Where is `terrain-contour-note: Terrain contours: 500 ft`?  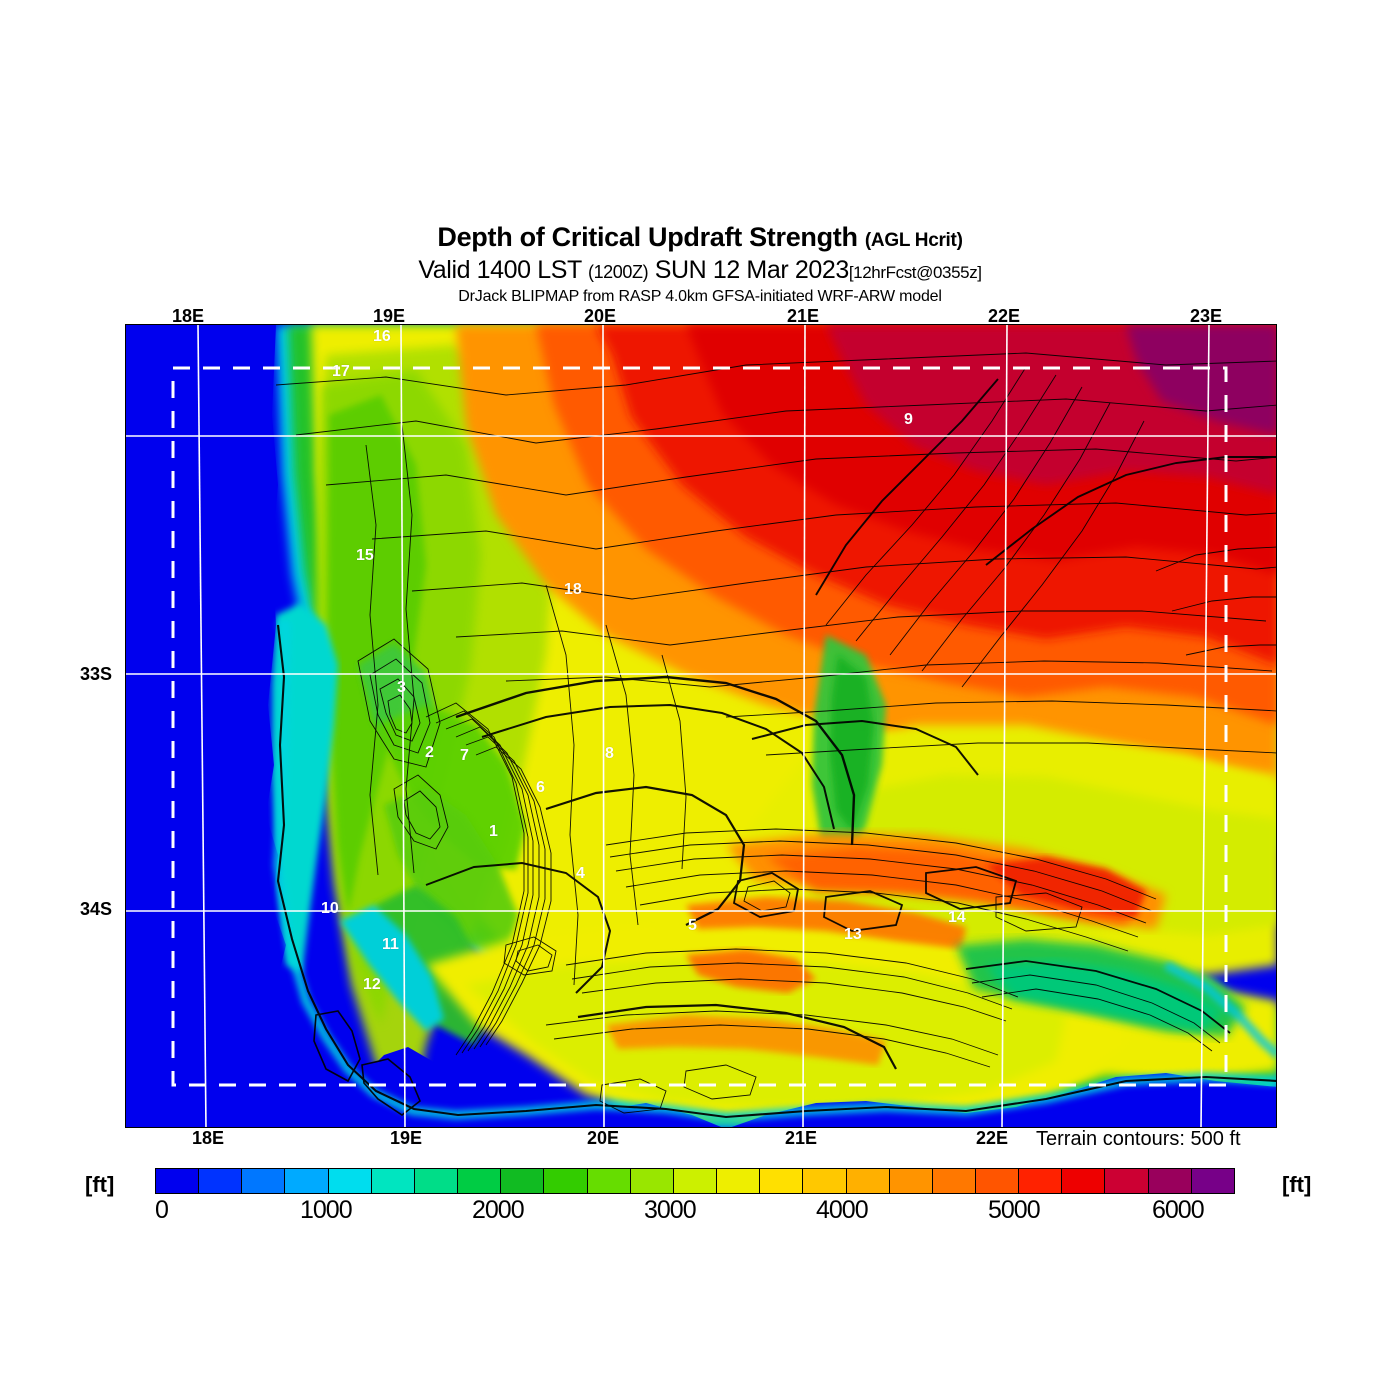 terrain-contour-note: Terrain contours: 500 ft is located at coordinates (1138, 1139).